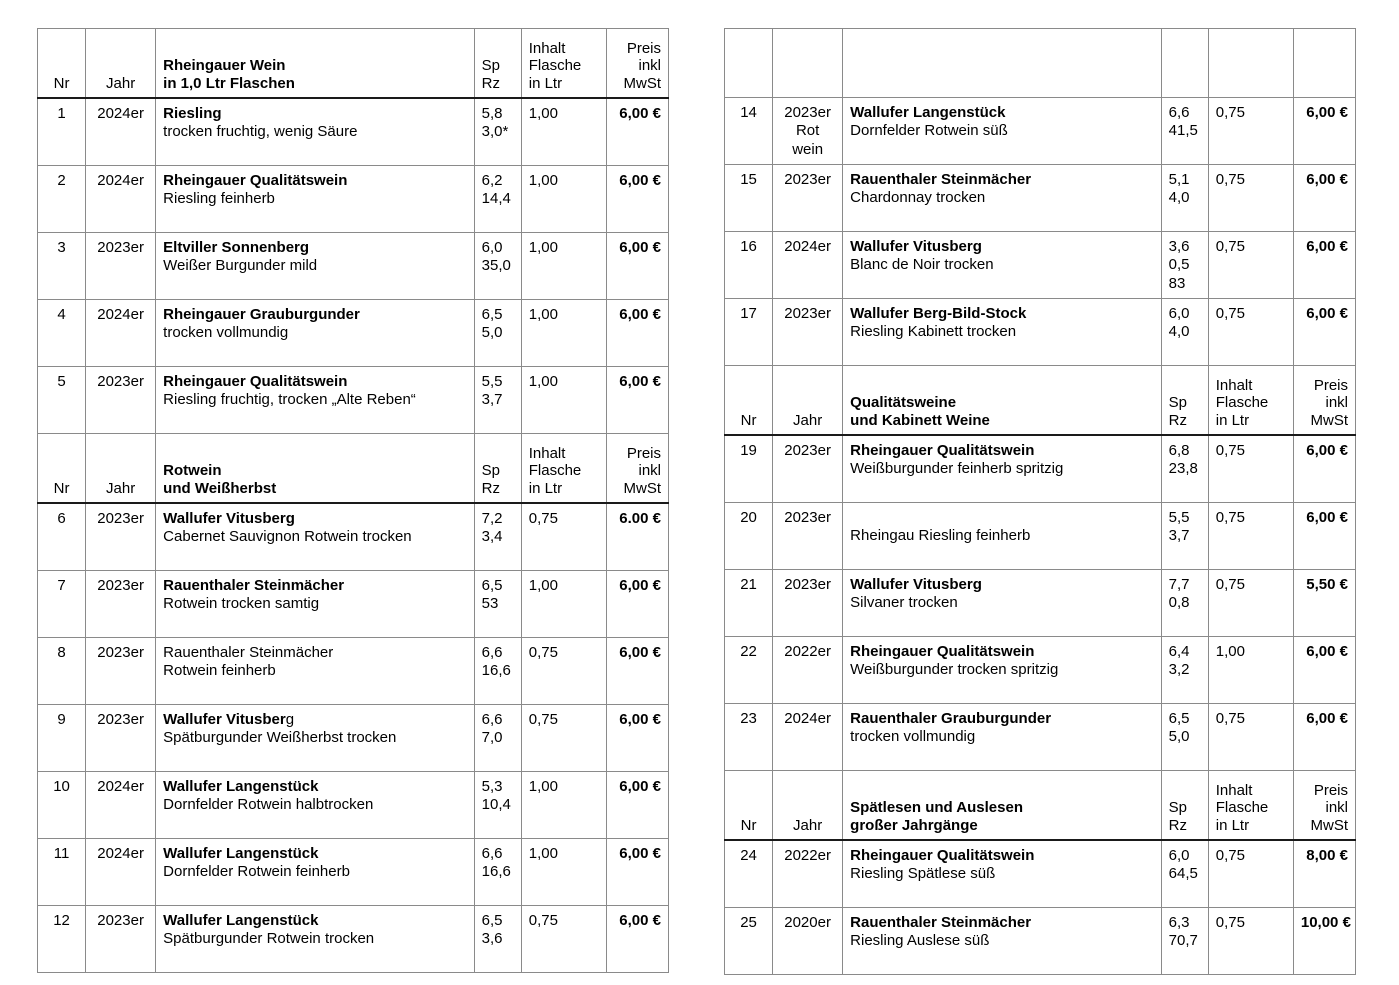 Image resolution: width=1399 pixels, height=985 pixels. I want to click on row-number: 23, so click(748, 737).